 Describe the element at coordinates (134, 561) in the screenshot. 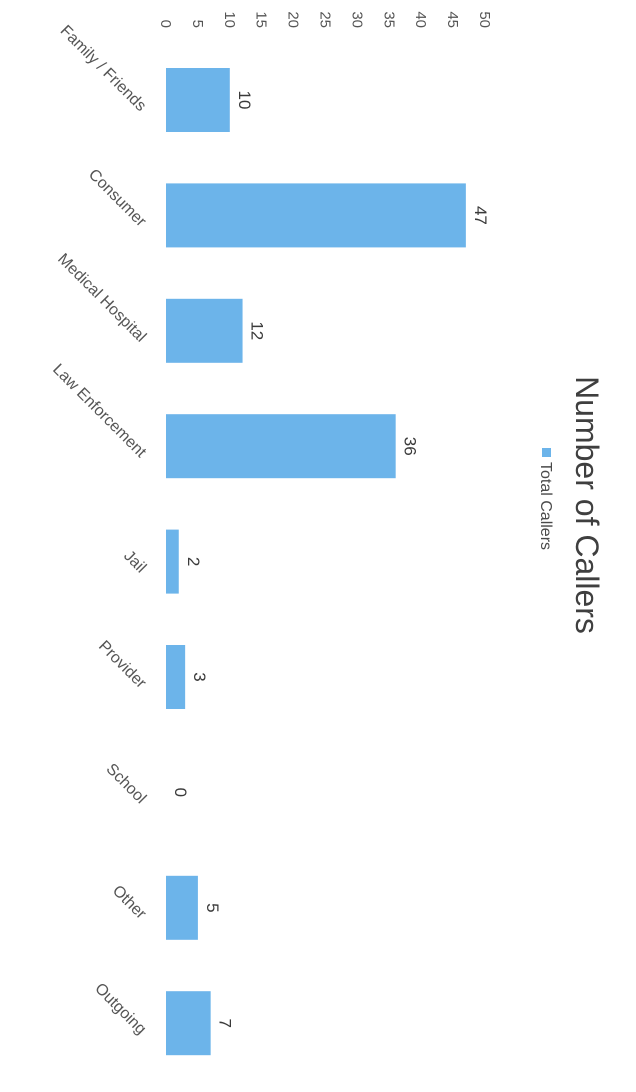

I see `category-label: Jail` at that location.